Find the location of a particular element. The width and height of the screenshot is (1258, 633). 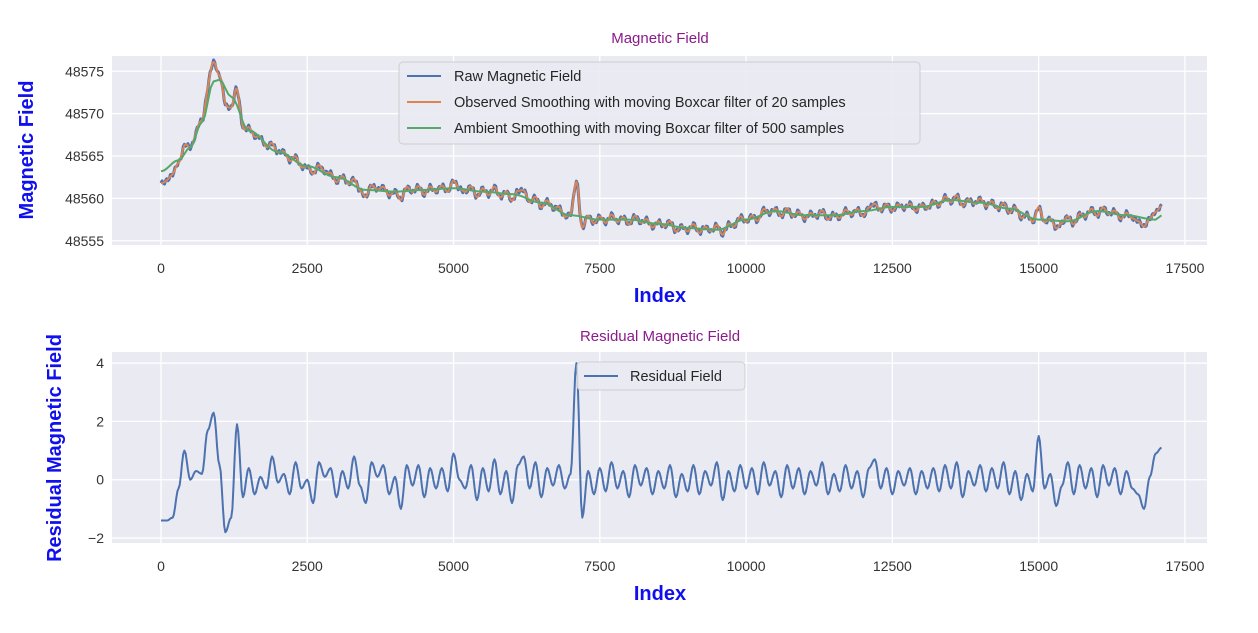

chart-title: Magnetic Field is located at coordinates (660, 38).